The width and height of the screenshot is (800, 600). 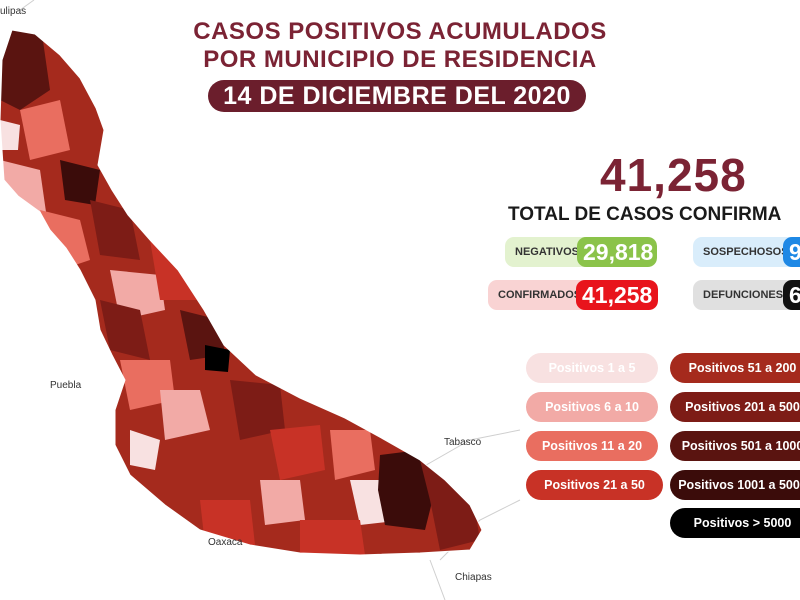 I want to click on sospechosos-value: 9, so click(x=791, y=252).